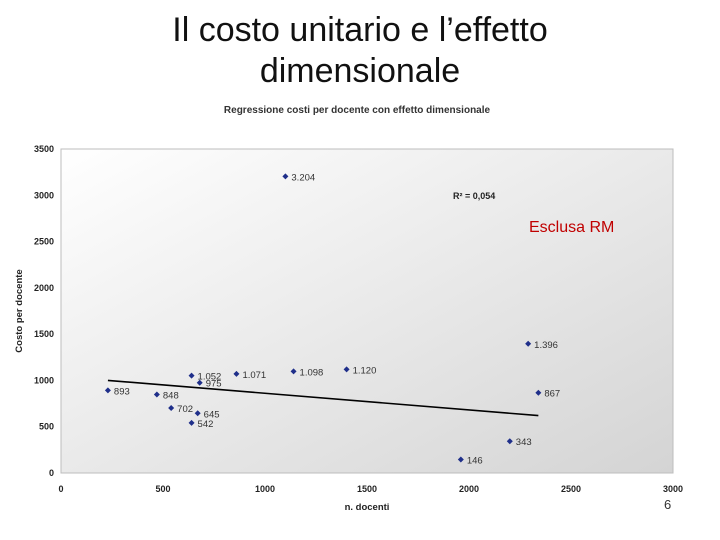  Describe the element at coordinates (303, 177) in the screenshot. I see `data-point-label: 3.204` at that location.